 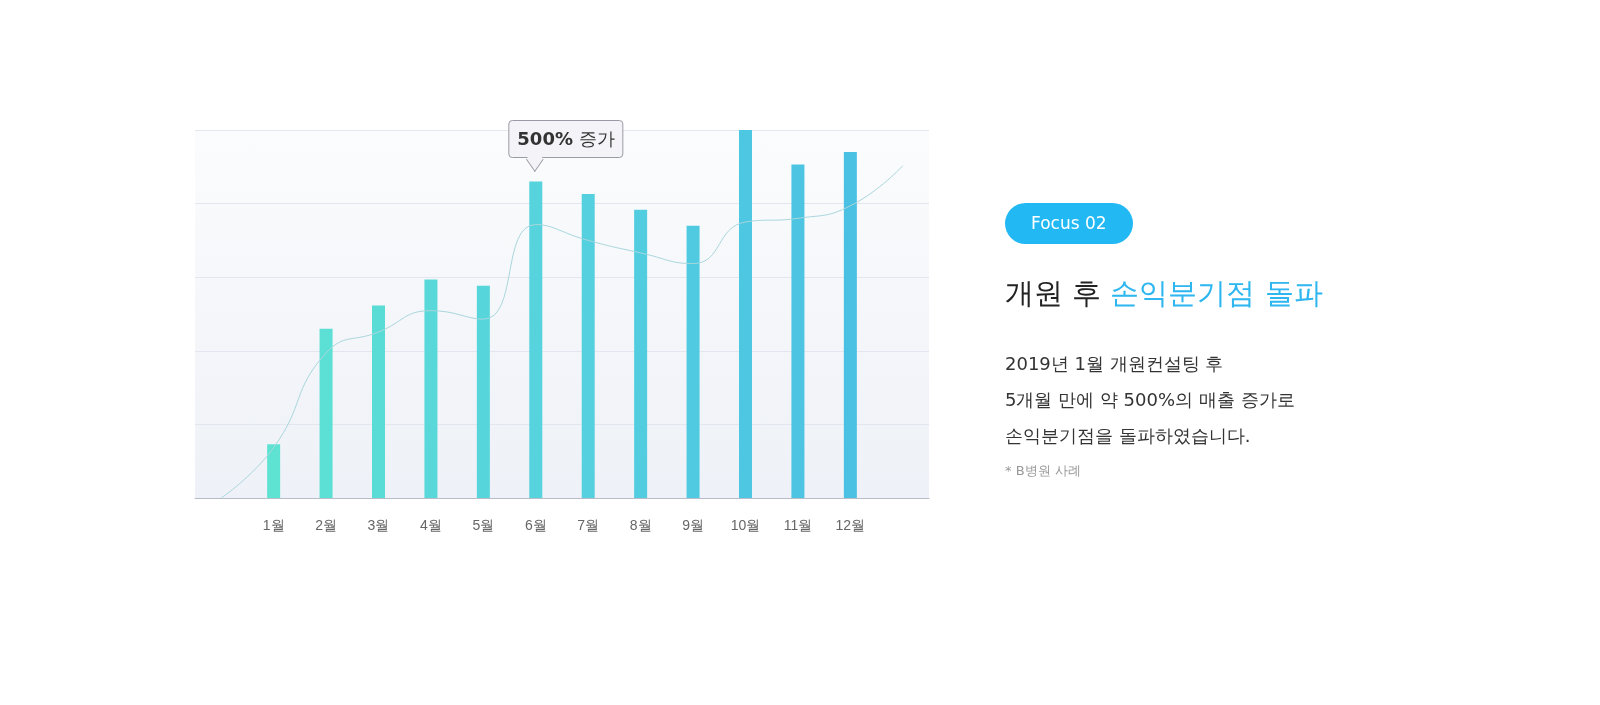 I want to click on text: * B병원 사례, so click(x=1043, y=471).